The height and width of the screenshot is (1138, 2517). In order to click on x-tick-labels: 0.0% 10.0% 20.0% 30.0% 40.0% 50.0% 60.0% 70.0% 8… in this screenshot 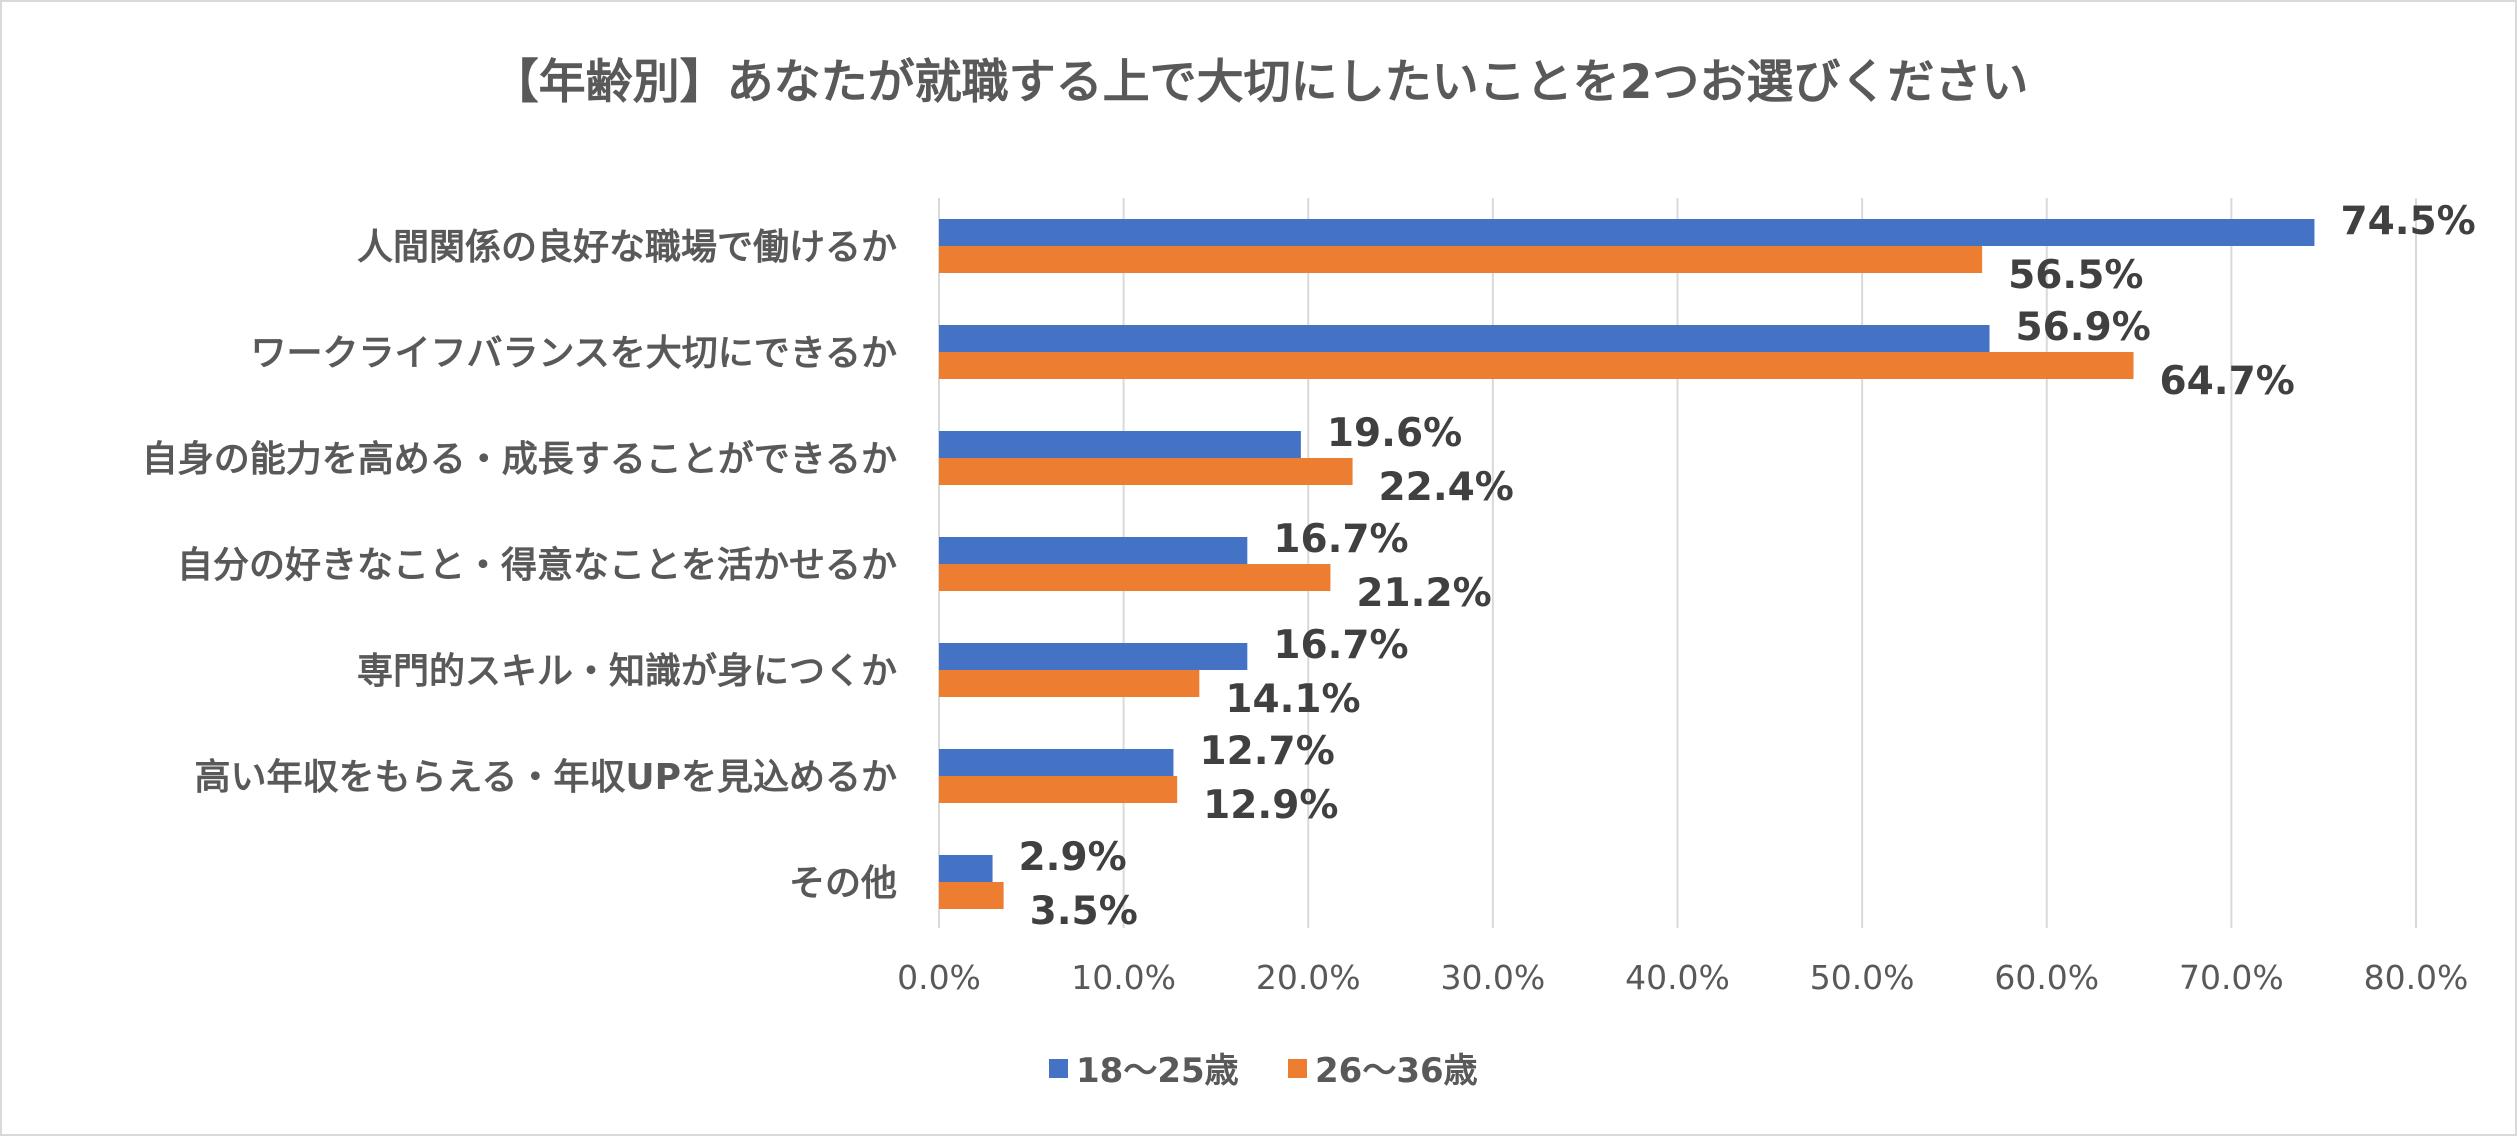, I will do `click(1682, 977)`.